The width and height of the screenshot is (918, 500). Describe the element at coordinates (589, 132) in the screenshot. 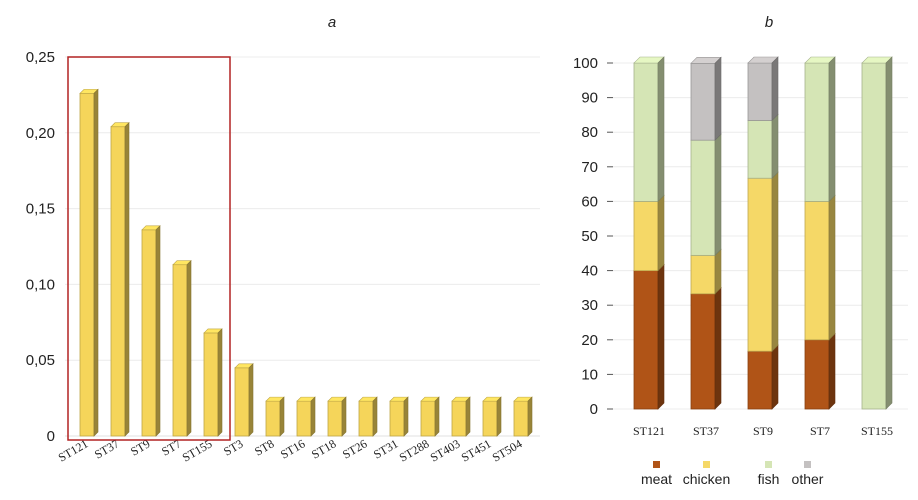

I see `y-tick-label: 80` at that location.